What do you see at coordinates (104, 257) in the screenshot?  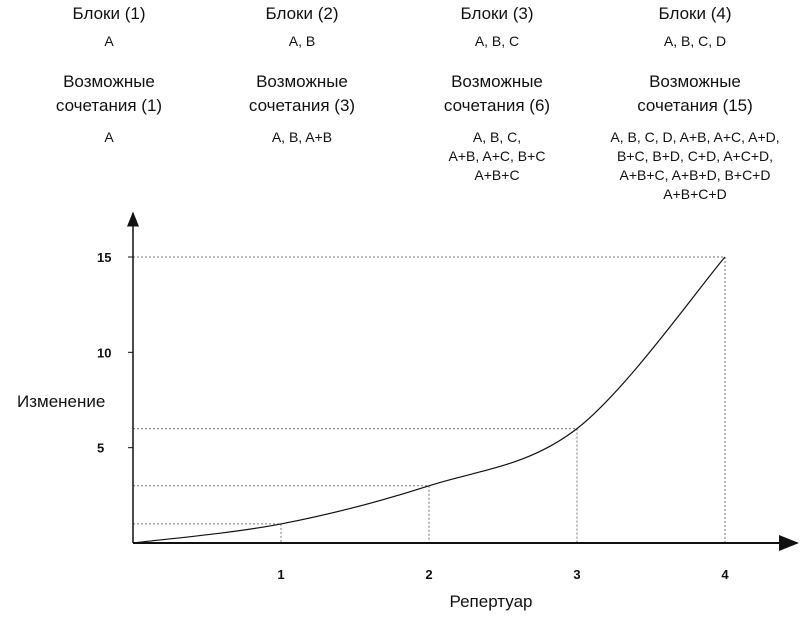 I see `y-tick-label-15: 15` at bounding box center [104, 257].